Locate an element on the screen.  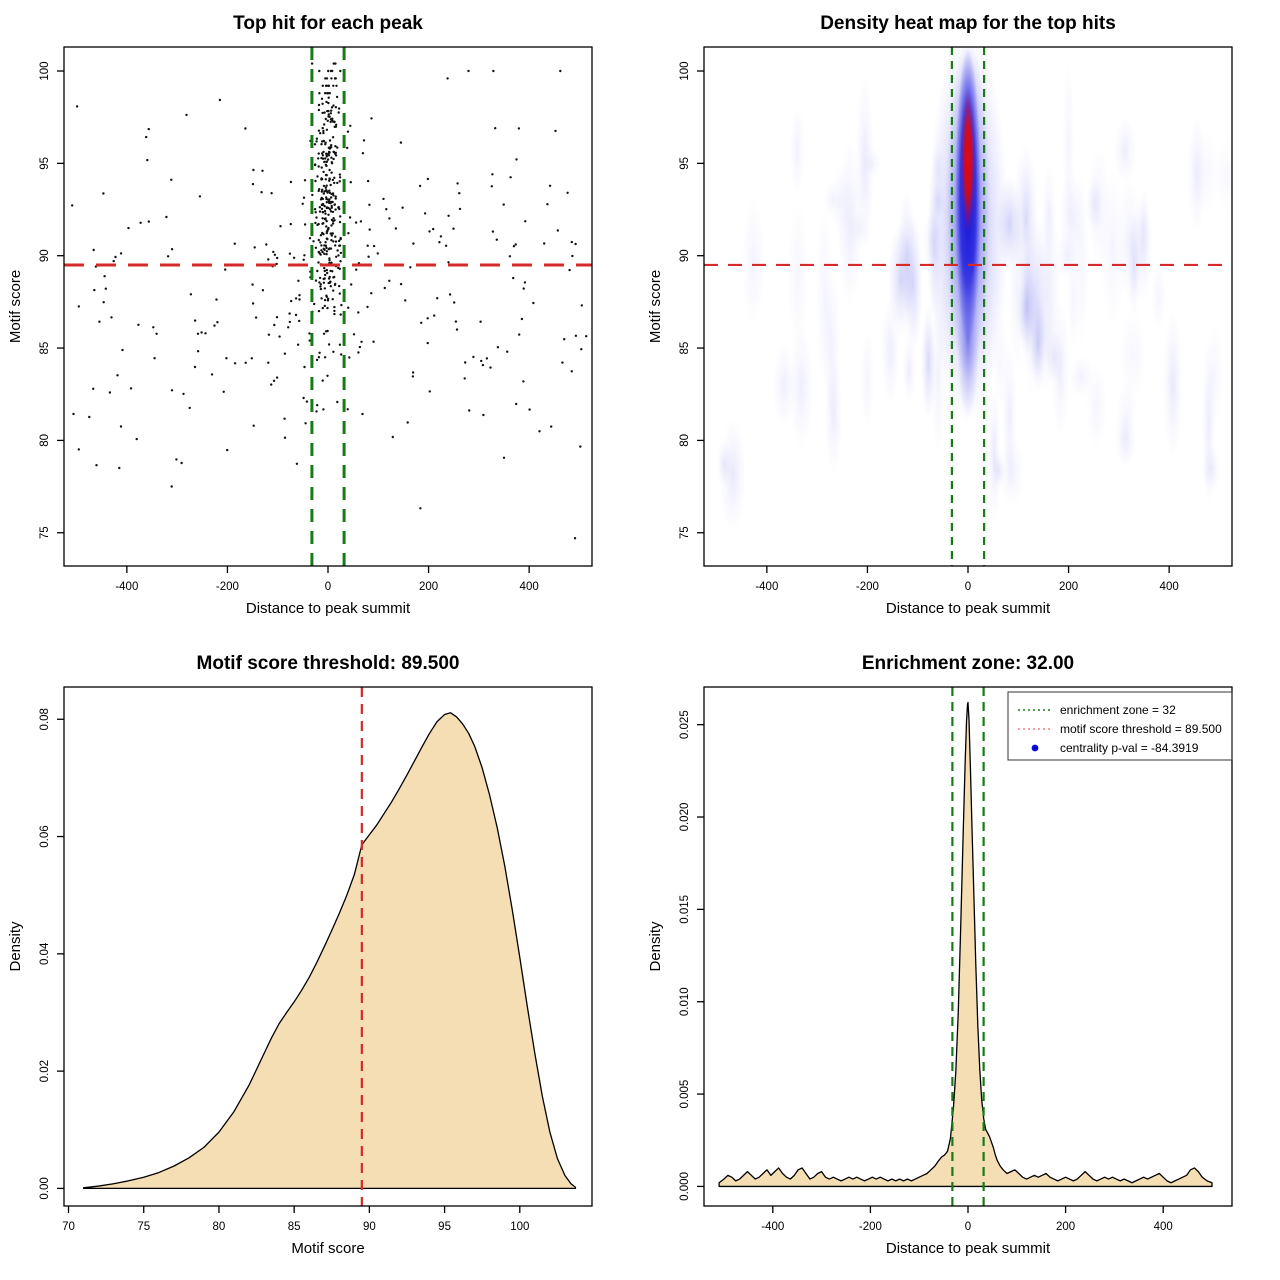
y-tick-label: 0.025 is located at coordinates (685, 724).